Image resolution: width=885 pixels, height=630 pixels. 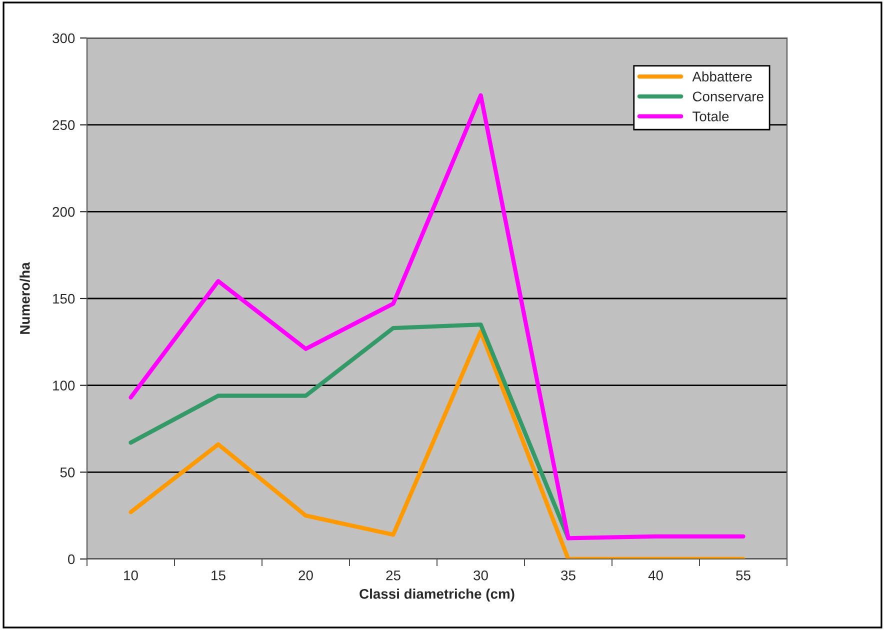 What do you see at coordinates (67, 473) in the screenshot?
I see `y-tick-label: 50` at bounding box center [67, 473].